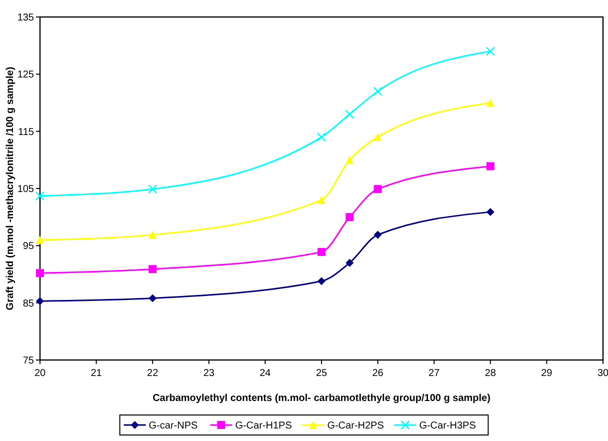  What do you see at coordinates (10, 188) in the screenshot?
I see `y-axis-title: Graft yield (m.mol -methacrylonitrile /100 g sample)` at bounding box center [10, 188].